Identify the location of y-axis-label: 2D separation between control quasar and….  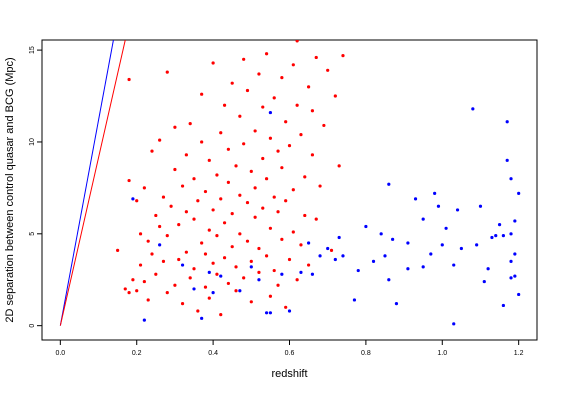
(10, 189).